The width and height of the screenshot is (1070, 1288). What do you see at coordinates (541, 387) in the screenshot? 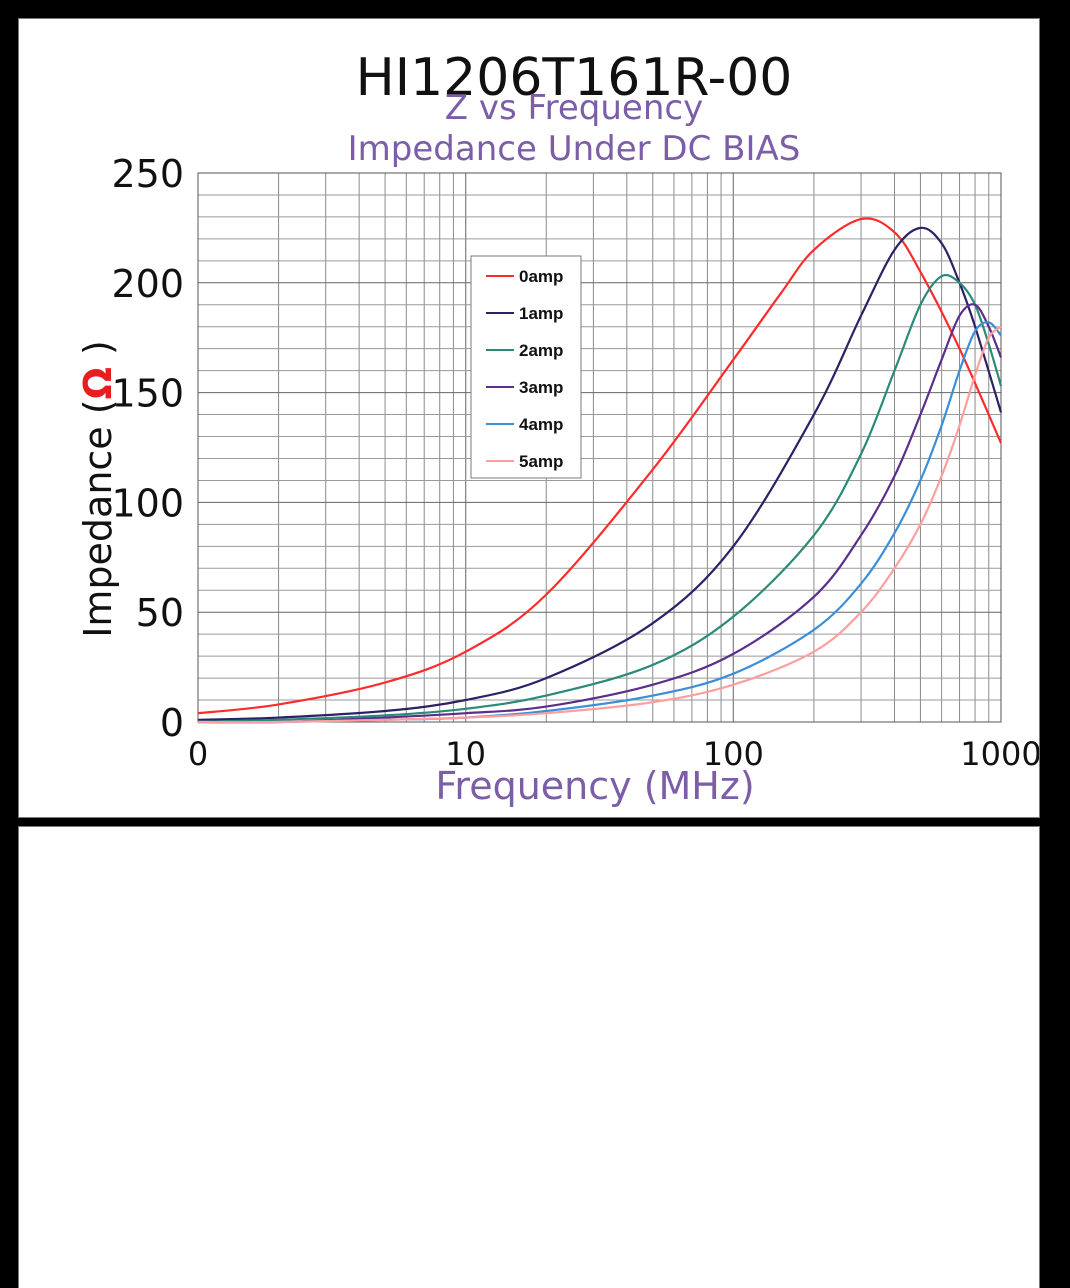
I see `legend-label-3amp: 3amp` at bounding box center [541, 387].